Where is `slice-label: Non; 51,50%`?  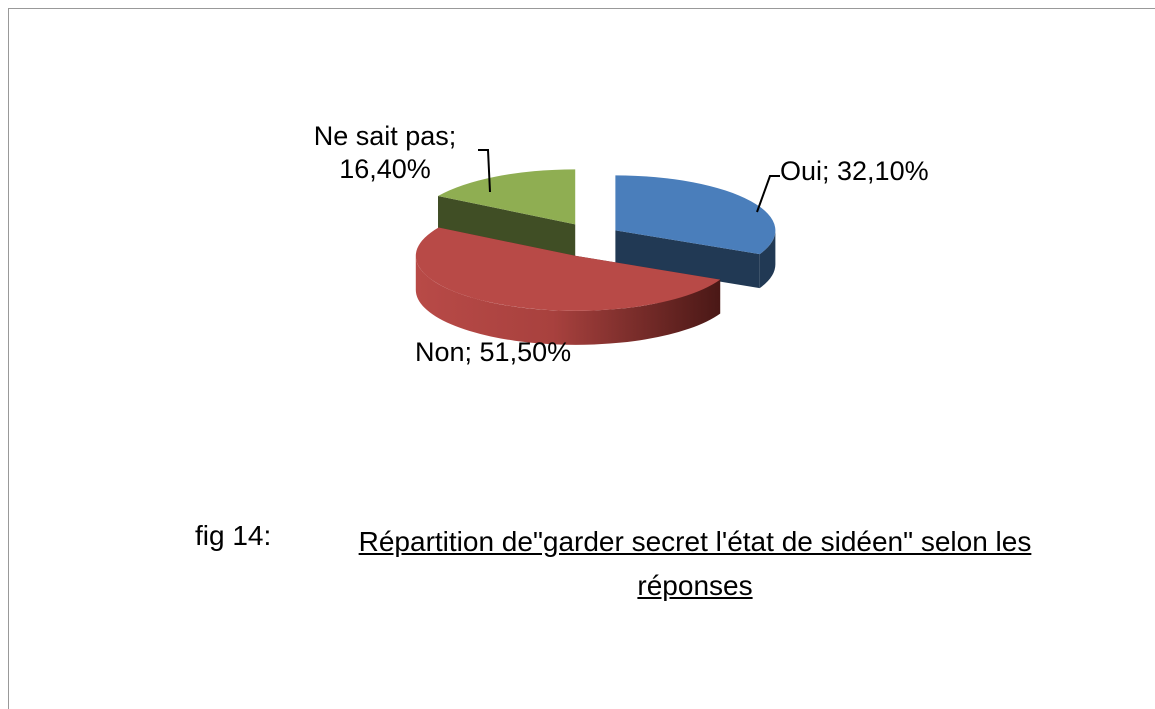 slice-label: Non; 51,50% is located at coordinates (493, 352).